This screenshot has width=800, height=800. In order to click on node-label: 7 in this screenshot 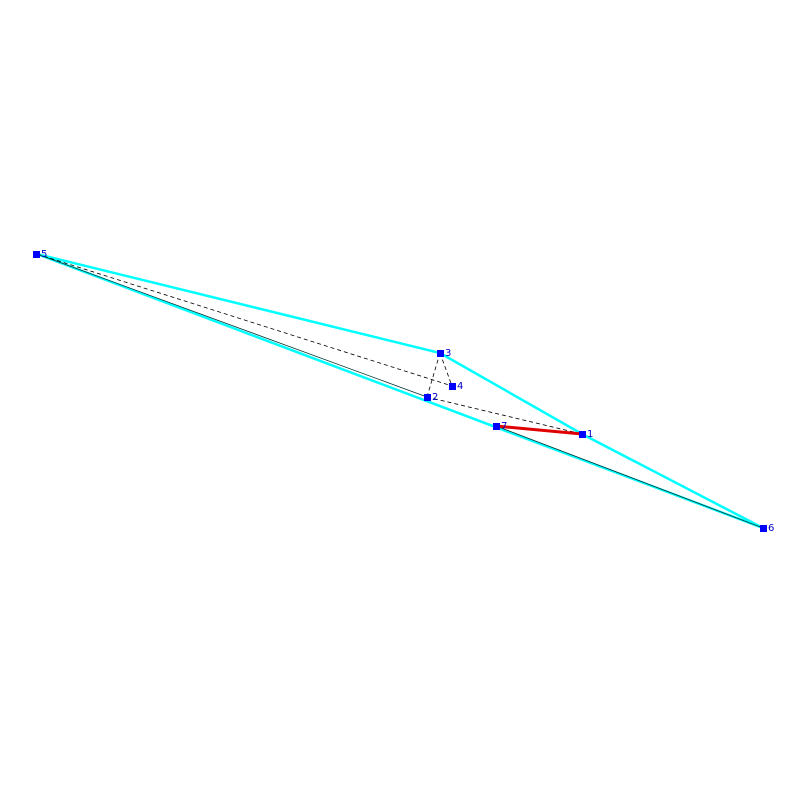, I will do `click(504, 426)`.